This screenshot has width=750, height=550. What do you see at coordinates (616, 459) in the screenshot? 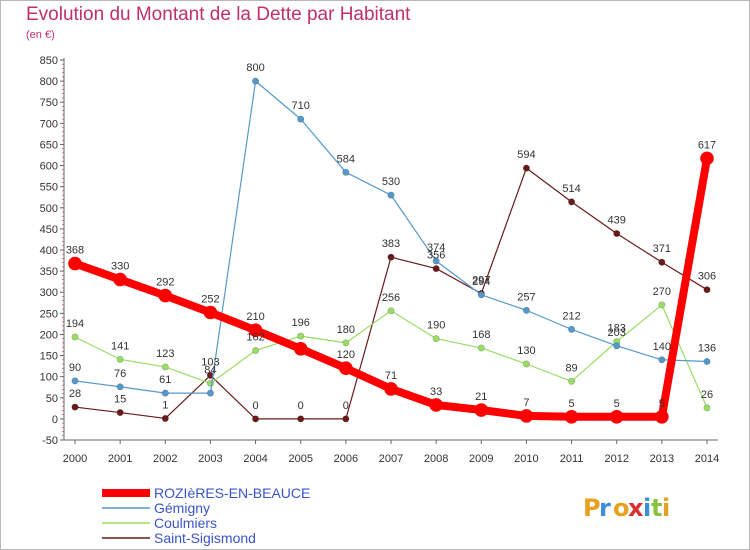
I see `x-tick-label: 2012` at bounding box center [616, 459].